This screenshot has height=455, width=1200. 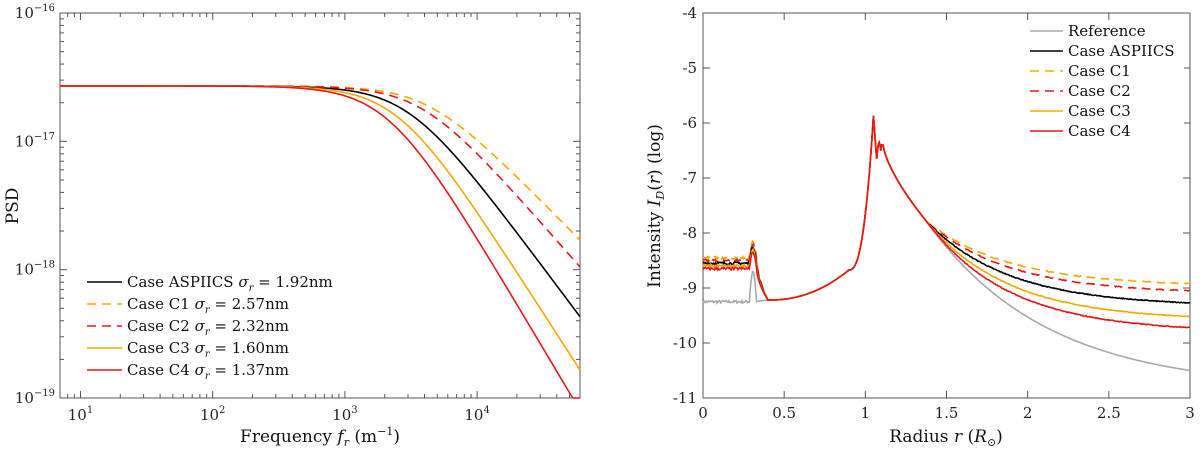 What do you see at coordinates (35, 12) in the screenshot?
I see `left-y-tick-label: 10−16` at bounding box center [35, 12].